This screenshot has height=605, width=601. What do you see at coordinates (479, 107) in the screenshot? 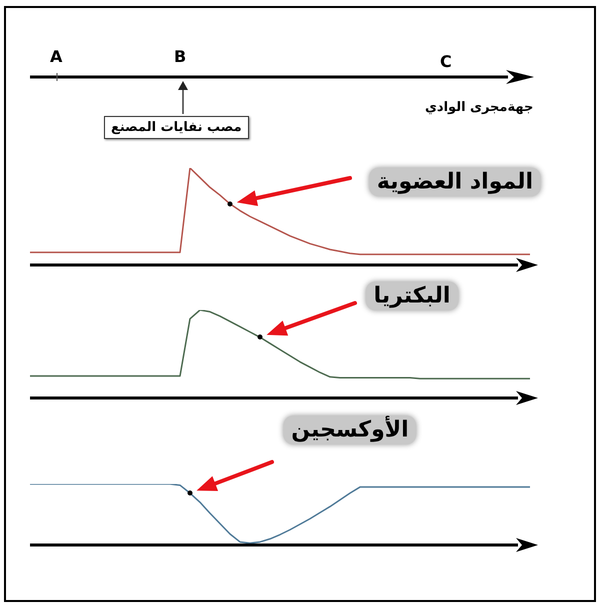
I see `text: جهةمجرى الوادي` at bounding box center [479, 107].